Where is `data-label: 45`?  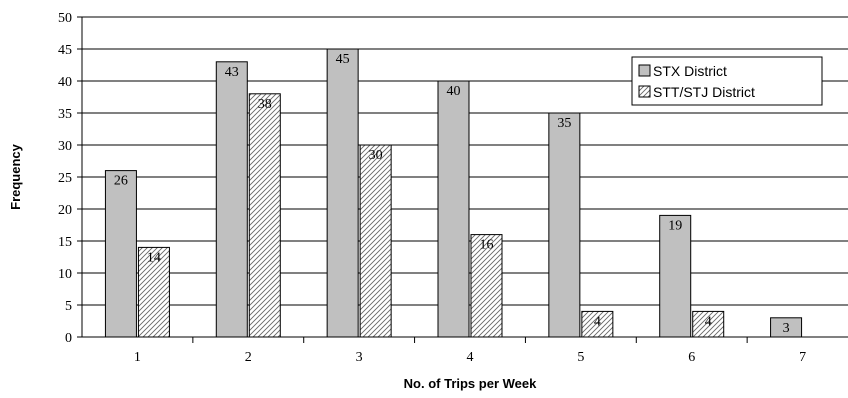 data-label: 45 is located at coordinates (343, 59).